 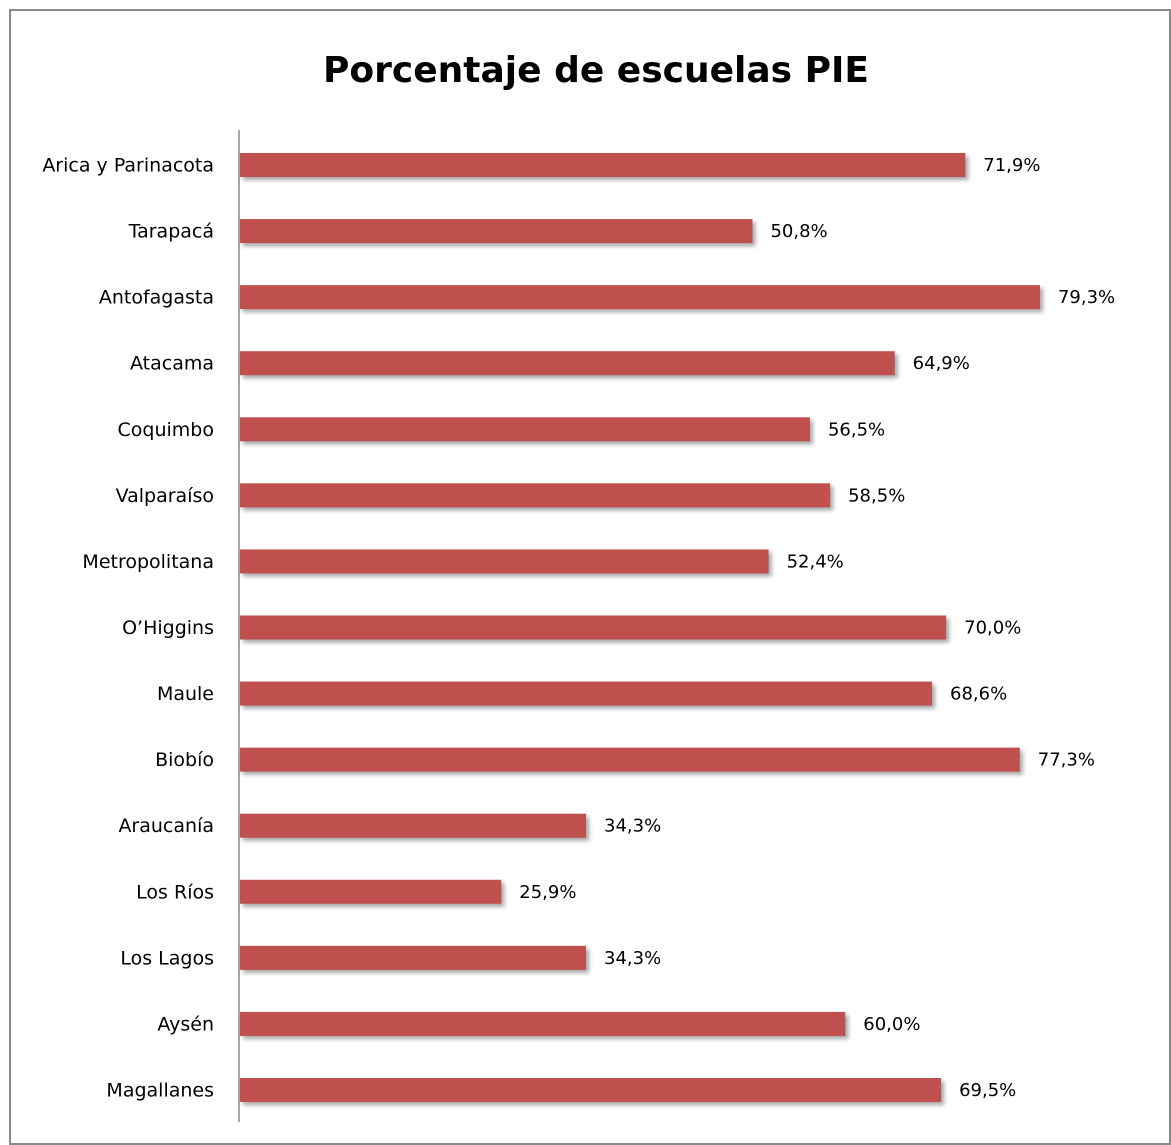 What do you see at coordinates (175, 892) in the screenshot?
I see `category-label: Los Ríos` at bounding box center [175, 892].